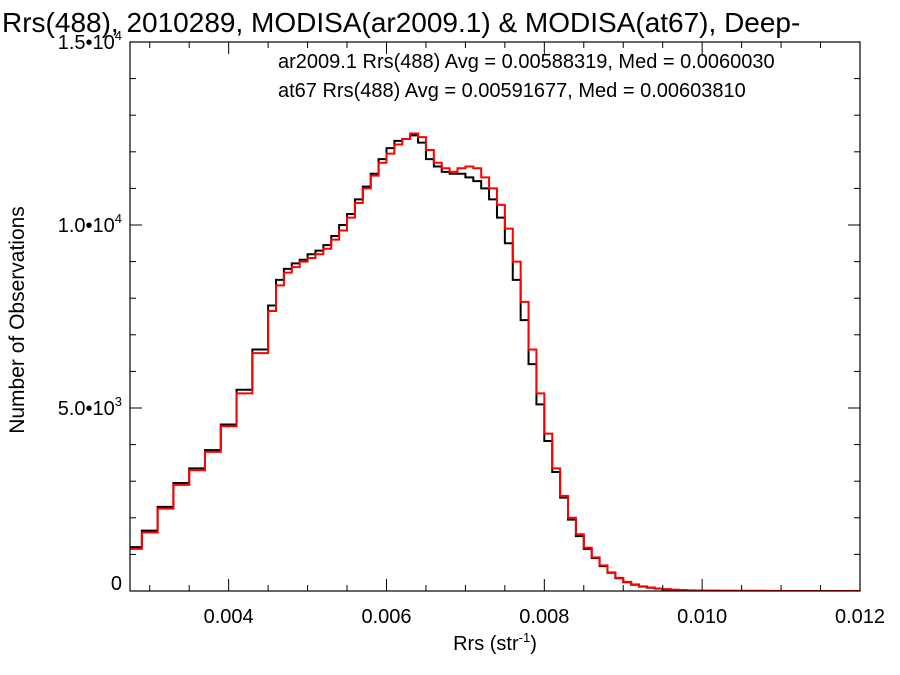 This screenshot has height=675, width=900. What do you see at coordinates (229, 617) in the screenshot?
I see `x-tick-label: 0.004` at bounding box center [229, 617].